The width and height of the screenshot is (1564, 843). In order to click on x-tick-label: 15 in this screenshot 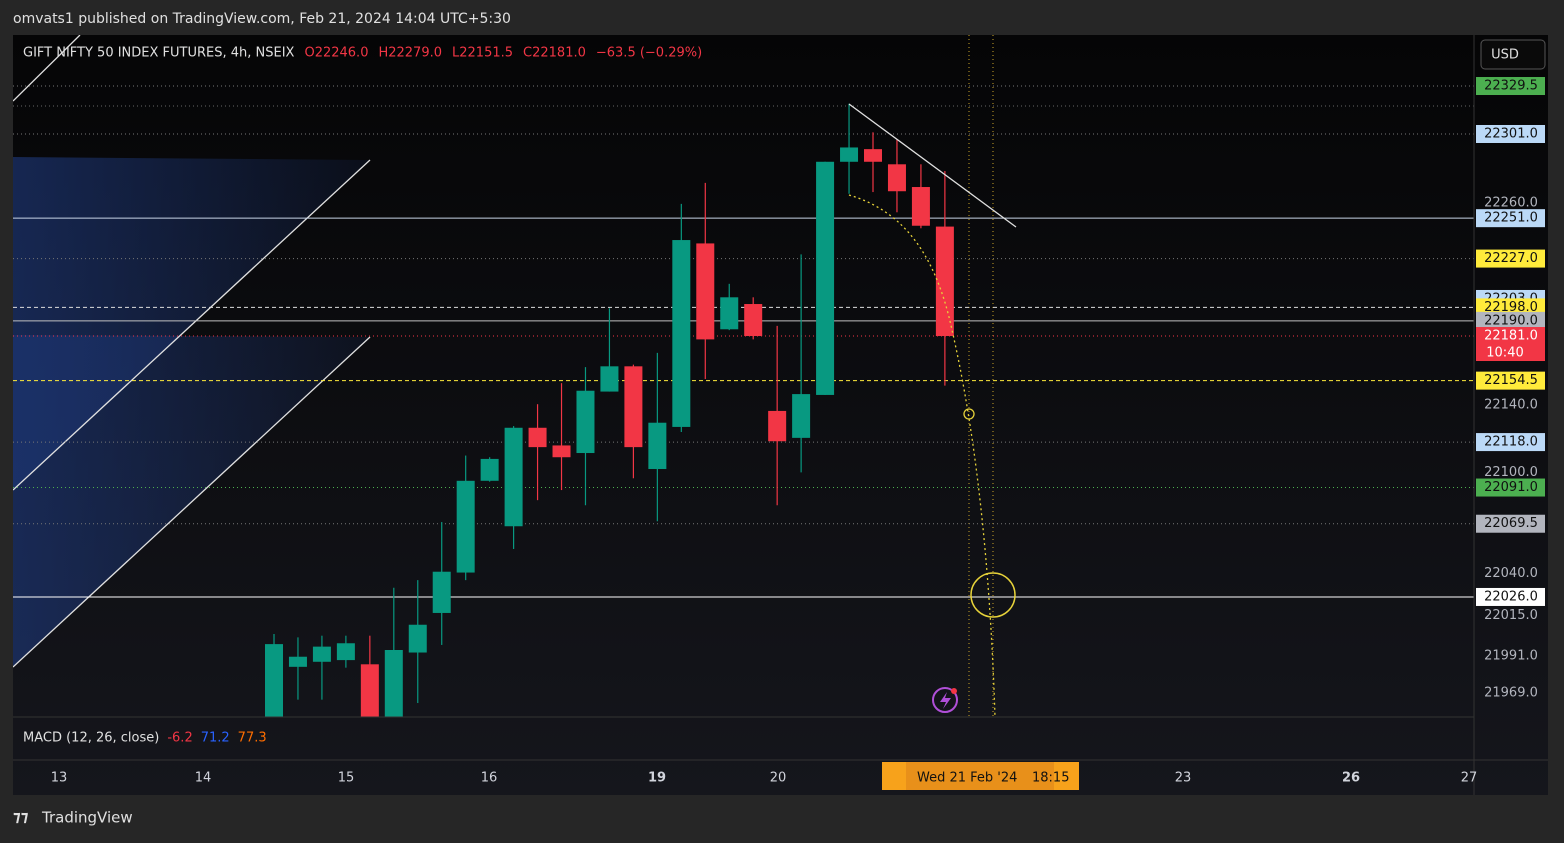, I will do `click(346, 778)`.